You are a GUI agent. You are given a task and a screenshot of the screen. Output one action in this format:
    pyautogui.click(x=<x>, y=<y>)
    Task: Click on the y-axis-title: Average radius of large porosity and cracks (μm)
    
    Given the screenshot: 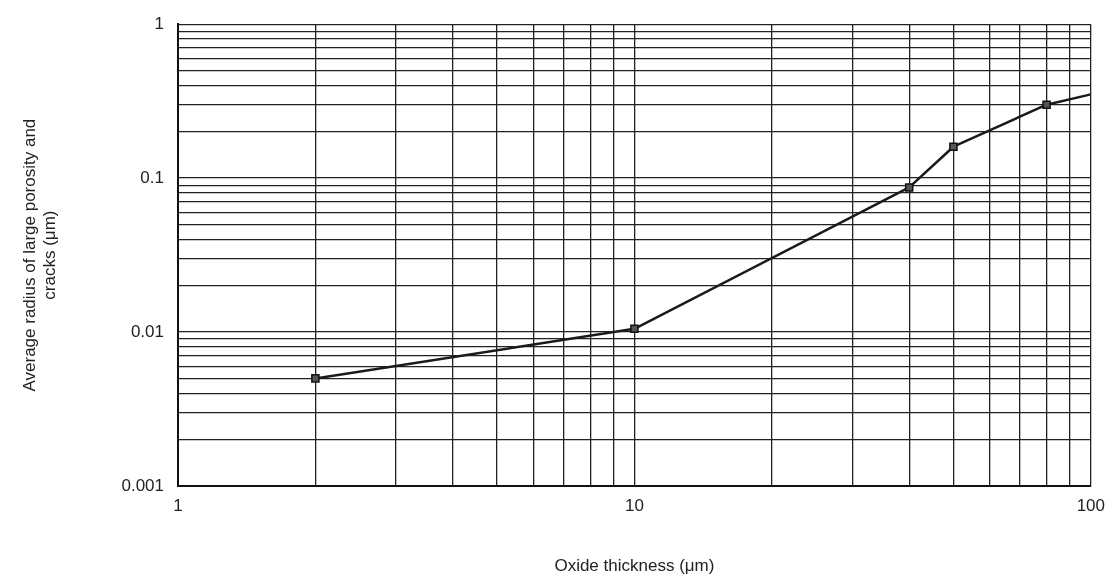 What is the action you would take?
    pyautogui.click(x=39, y=255)
    